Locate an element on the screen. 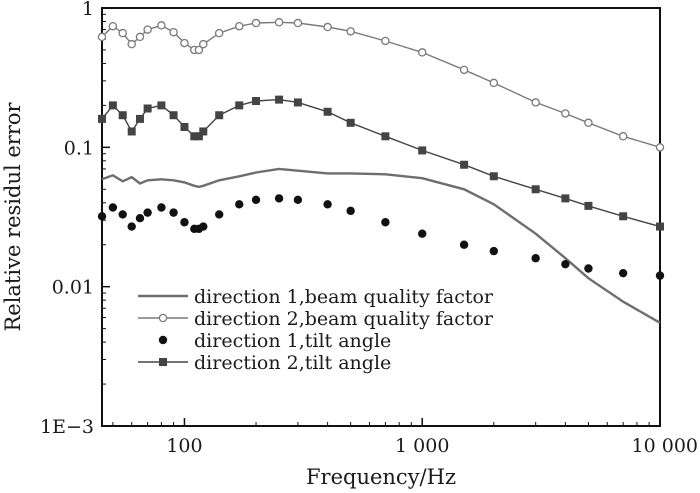  x-tick-label: 10 000 is located at coordinates (665, 446).